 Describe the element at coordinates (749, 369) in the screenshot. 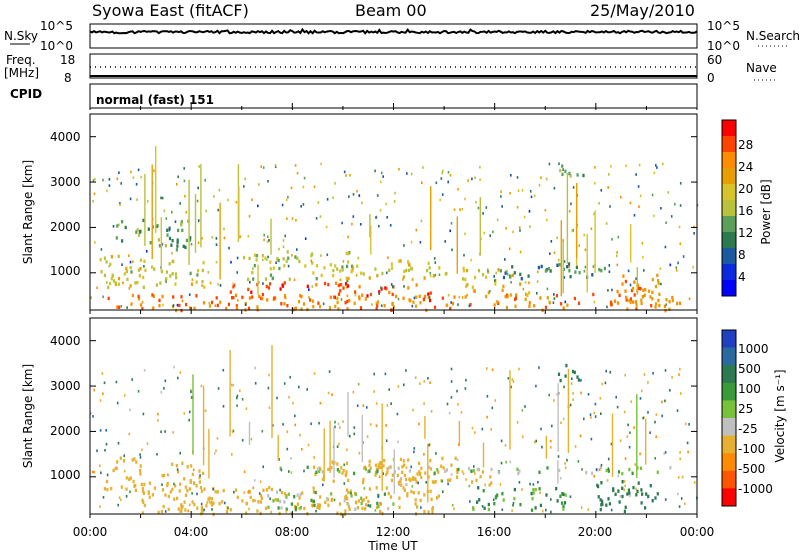

I see `velocity-cbar-tick-500: 500` at that location.